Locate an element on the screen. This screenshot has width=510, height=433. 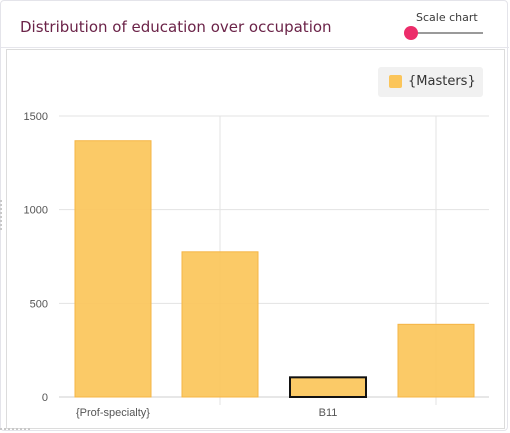
scale-chart-label: Scale chart is located at coordinates (447, 17).